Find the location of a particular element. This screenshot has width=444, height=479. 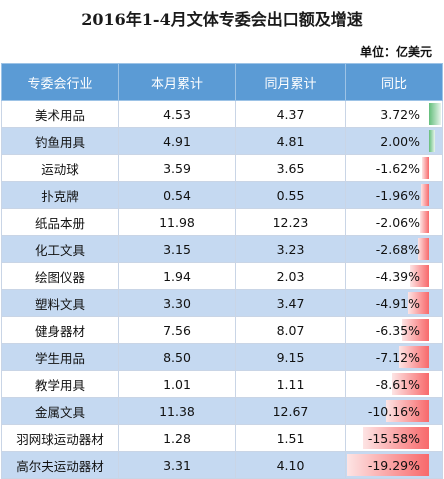

yoy-value: -8.61% is located at coordinates (397, 384).